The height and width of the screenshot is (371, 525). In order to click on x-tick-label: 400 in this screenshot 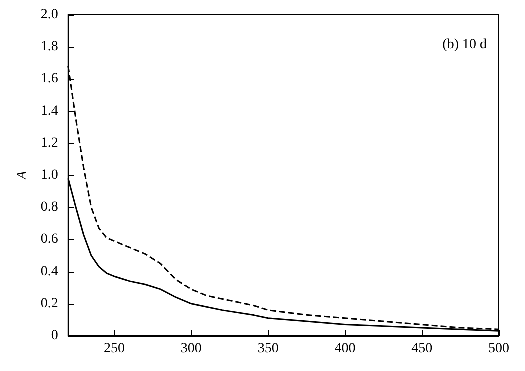, I will do `click(345, 349)`.